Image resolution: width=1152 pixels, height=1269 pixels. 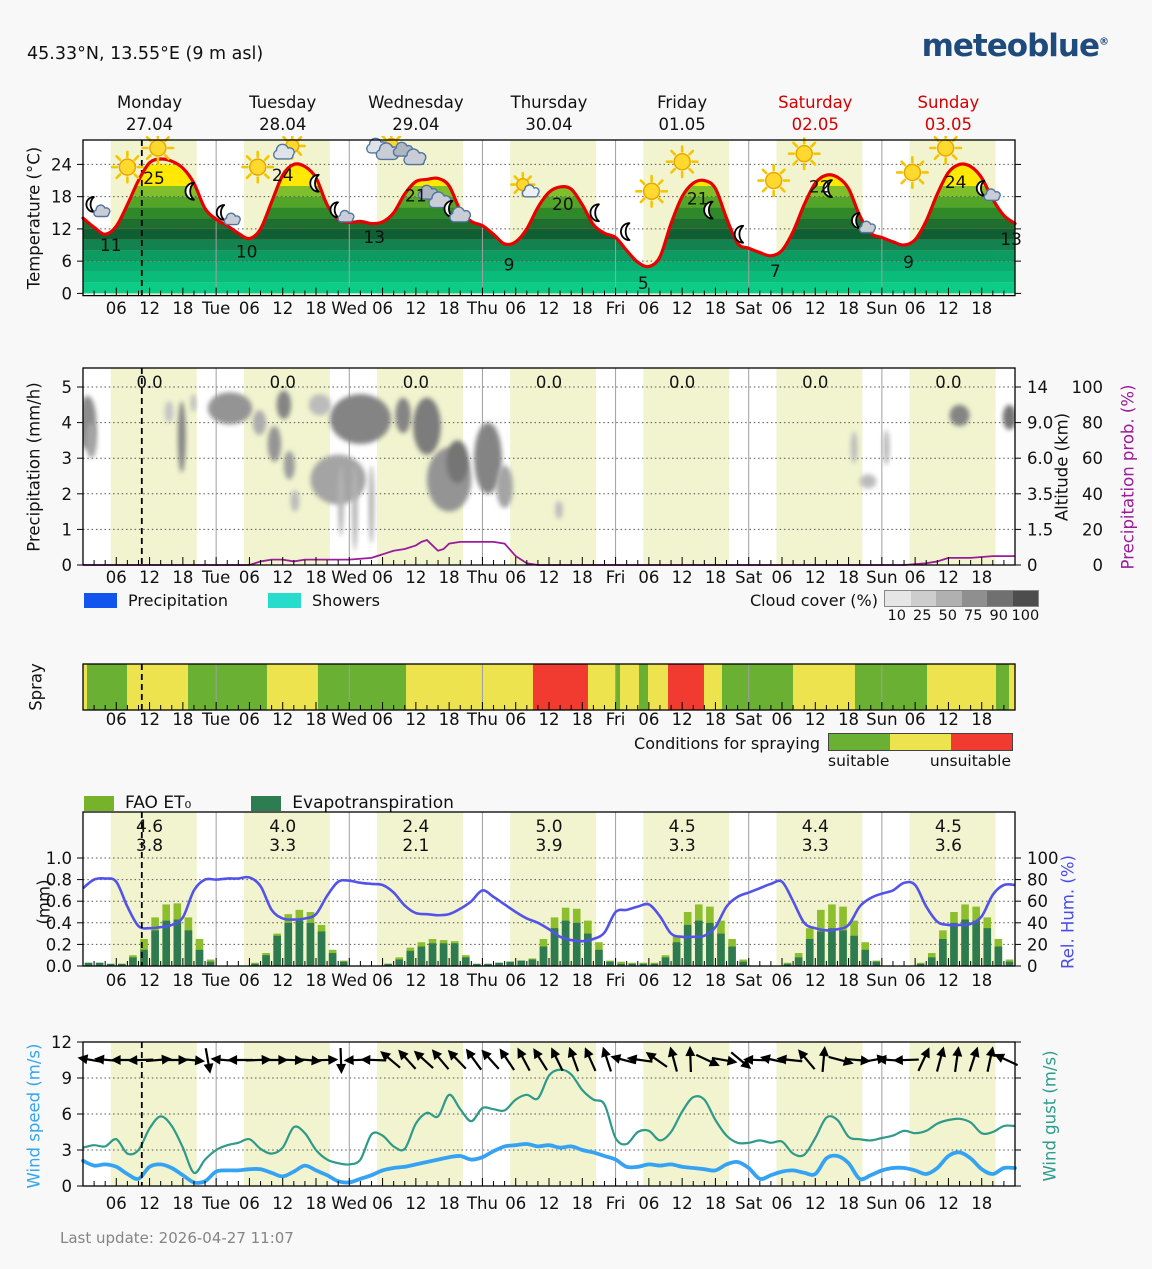 What do you see at coordinates (34, 467) in the screenshot?
I see `precipitation-axis-label: Precipitation (mm/h)` at bounding box center [34, 467].